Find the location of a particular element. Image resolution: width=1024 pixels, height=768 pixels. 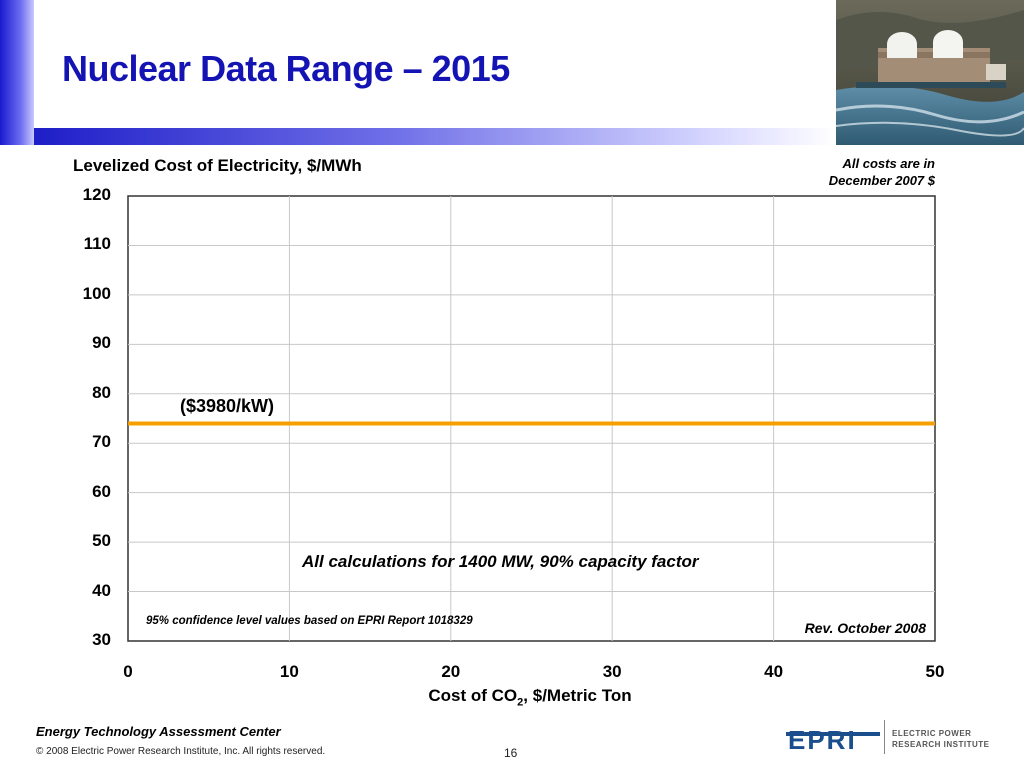

y-tick-label: 30 is located at coordinates (101, 639).